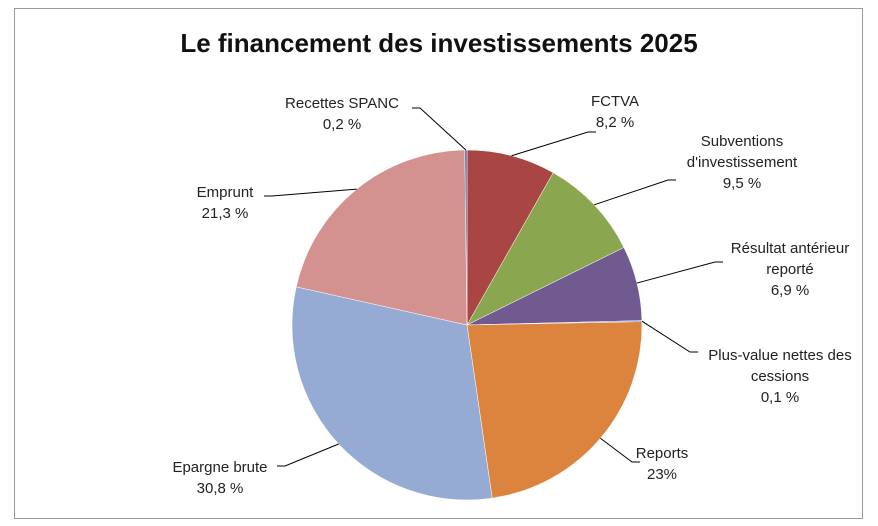 The width and height of the screenshot is (878, 526). I want to click on slice-label: Subventions d'investissement, so click(742, 152).